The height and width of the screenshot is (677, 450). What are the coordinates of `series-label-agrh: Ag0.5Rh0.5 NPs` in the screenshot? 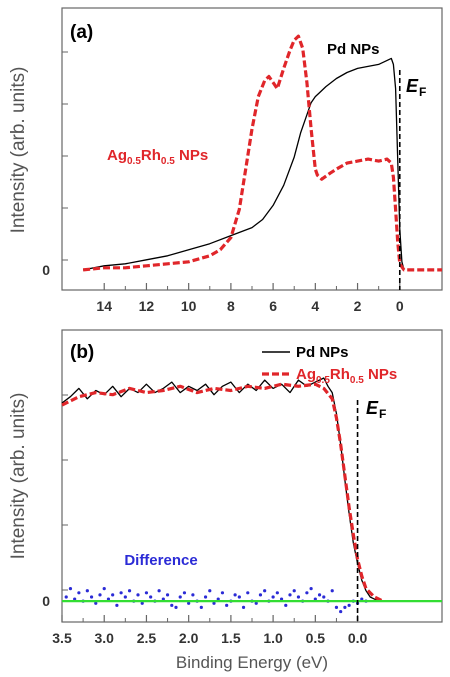 It's located at (157, 157).